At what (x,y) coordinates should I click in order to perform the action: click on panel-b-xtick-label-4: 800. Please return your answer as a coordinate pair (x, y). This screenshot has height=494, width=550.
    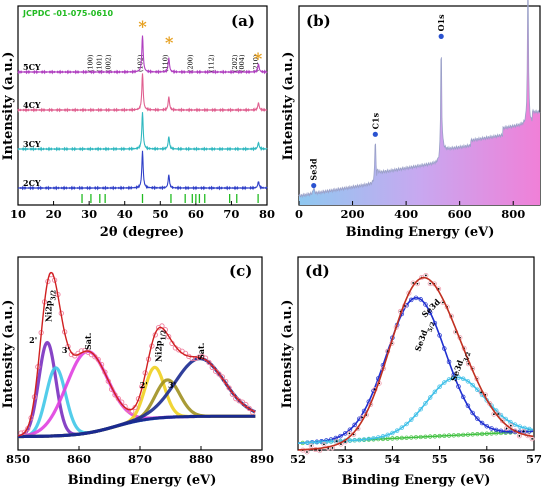
    Looking at the image, I should click on (513, 214).